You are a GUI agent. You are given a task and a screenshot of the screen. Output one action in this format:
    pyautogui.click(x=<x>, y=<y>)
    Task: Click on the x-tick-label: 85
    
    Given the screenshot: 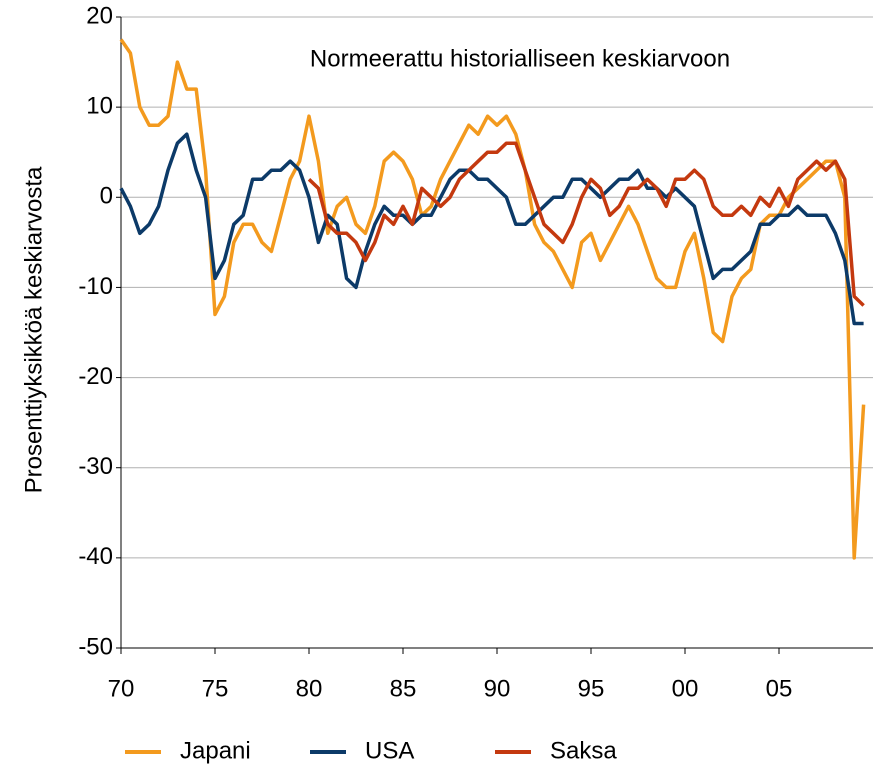 What is the action you would take?
    pyautogui.click(x=403, y=688)
    